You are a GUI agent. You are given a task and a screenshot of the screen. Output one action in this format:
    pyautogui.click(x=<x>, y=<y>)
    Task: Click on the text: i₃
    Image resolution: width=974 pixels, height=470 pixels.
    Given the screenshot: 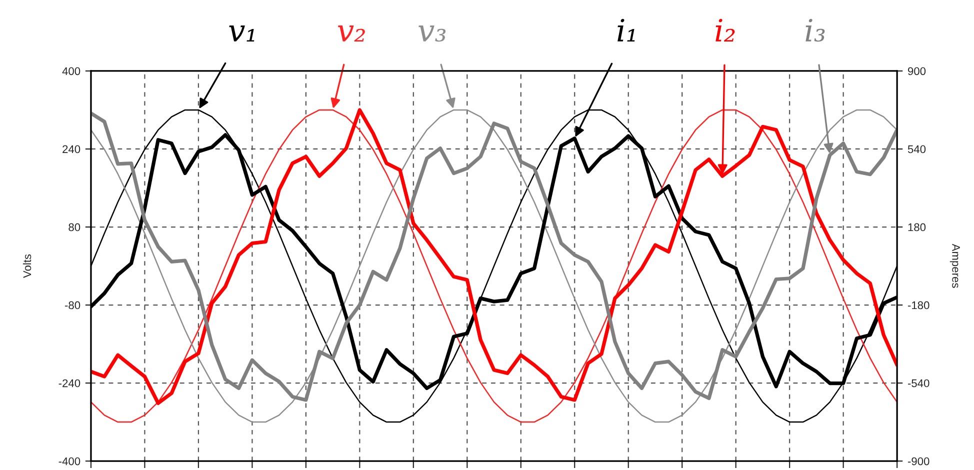 What is the action you would take?
    pyautogui.click(x=815, y=30)
    